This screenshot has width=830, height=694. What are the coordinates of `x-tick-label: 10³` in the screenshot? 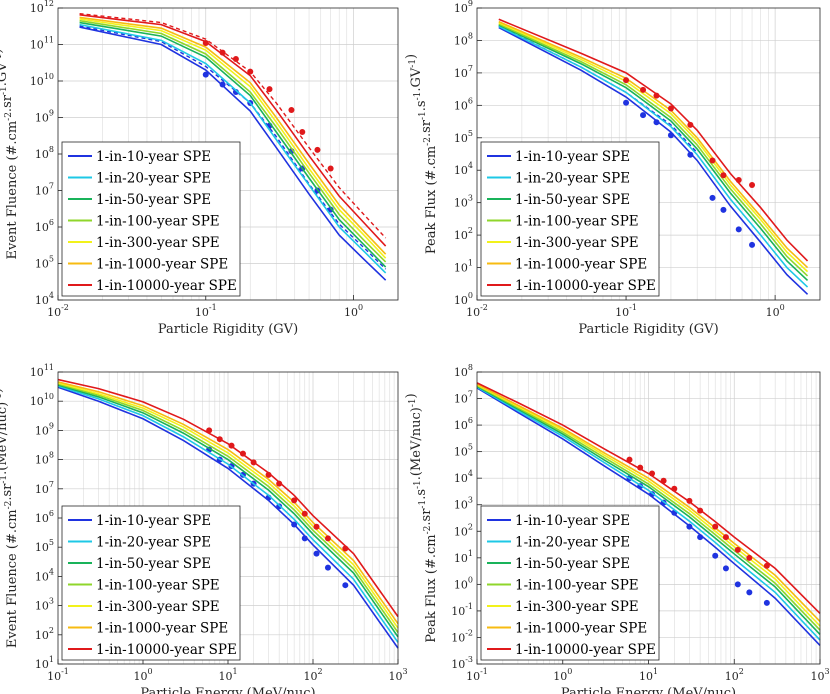 It's located at (397, 675).